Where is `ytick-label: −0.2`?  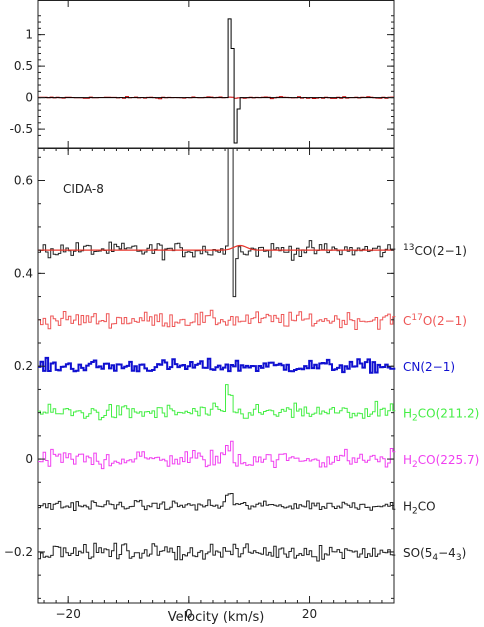 ytick-label: −0.2 is located at coordinates (18, 552).